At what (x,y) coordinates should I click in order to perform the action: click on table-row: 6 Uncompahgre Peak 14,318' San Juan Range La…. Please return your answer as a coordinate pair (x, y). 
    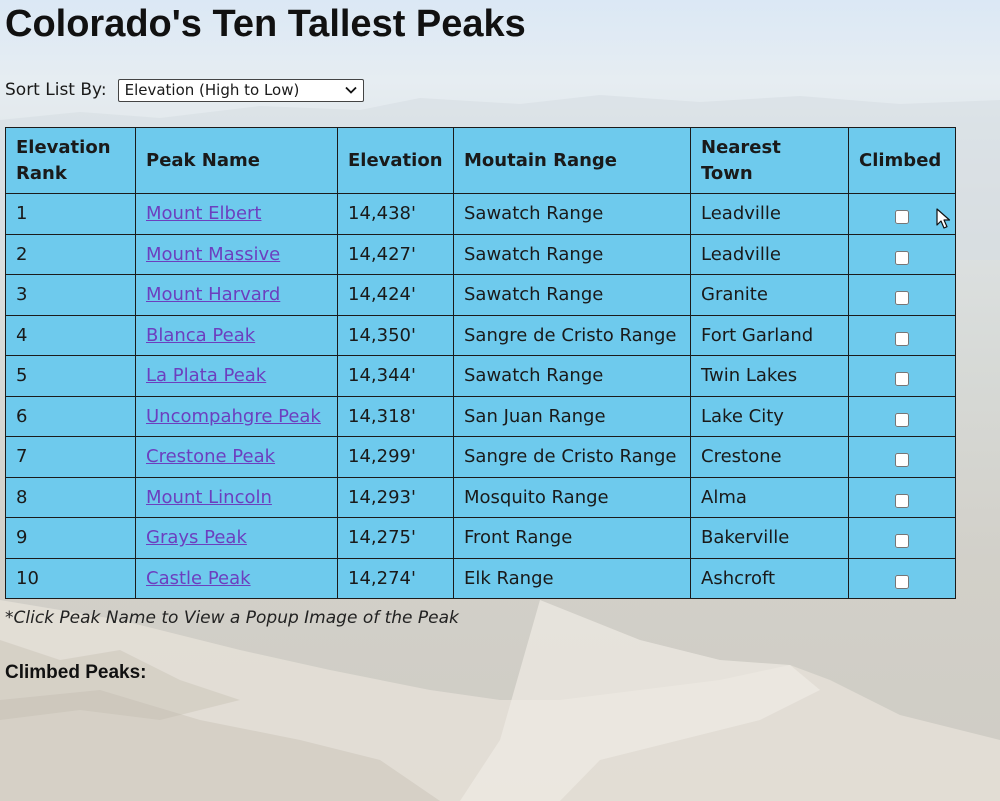
    Looking at the image, I should click on (480, 416).